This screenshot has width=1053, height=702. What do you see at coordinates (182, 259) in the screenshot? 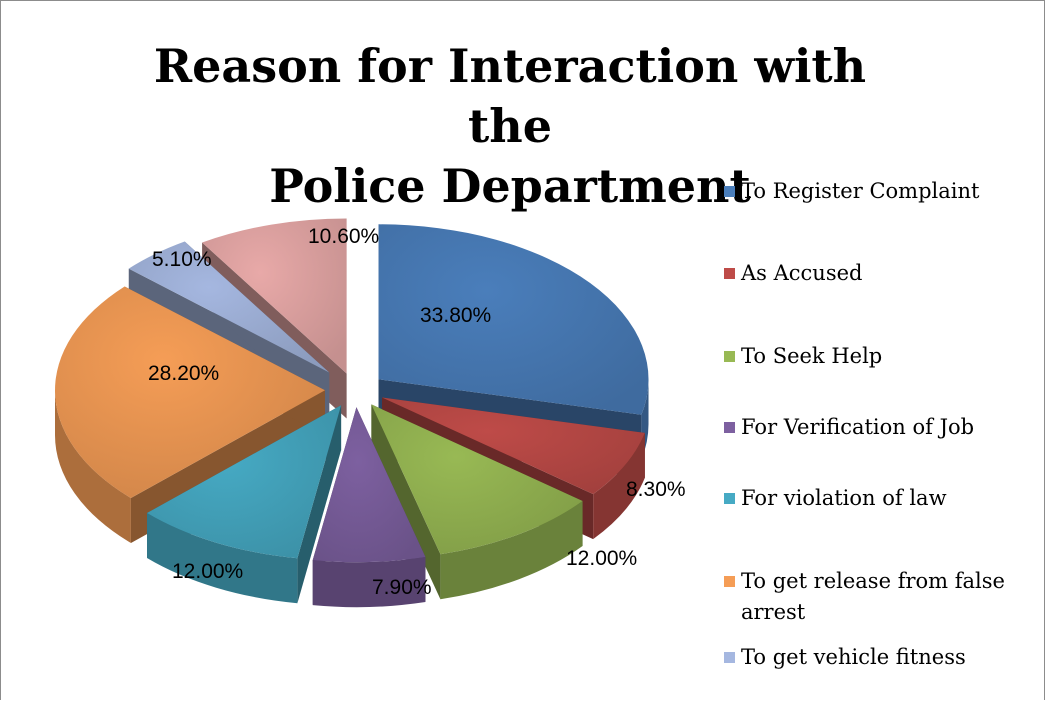
I see `data-label: 5.10%` at bounding box center [182, 259].